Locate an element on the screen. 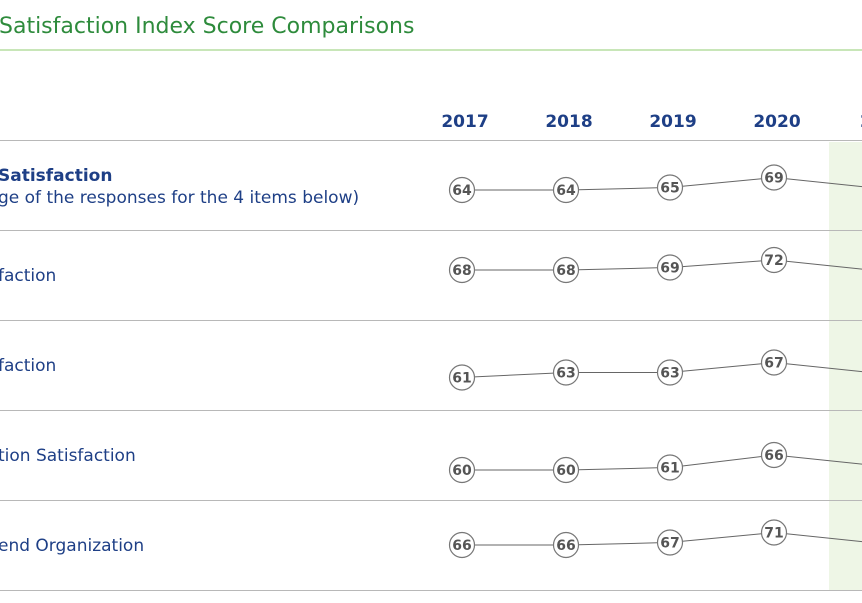  year-header-2017: 2017 is located at coordinates (465, 122).